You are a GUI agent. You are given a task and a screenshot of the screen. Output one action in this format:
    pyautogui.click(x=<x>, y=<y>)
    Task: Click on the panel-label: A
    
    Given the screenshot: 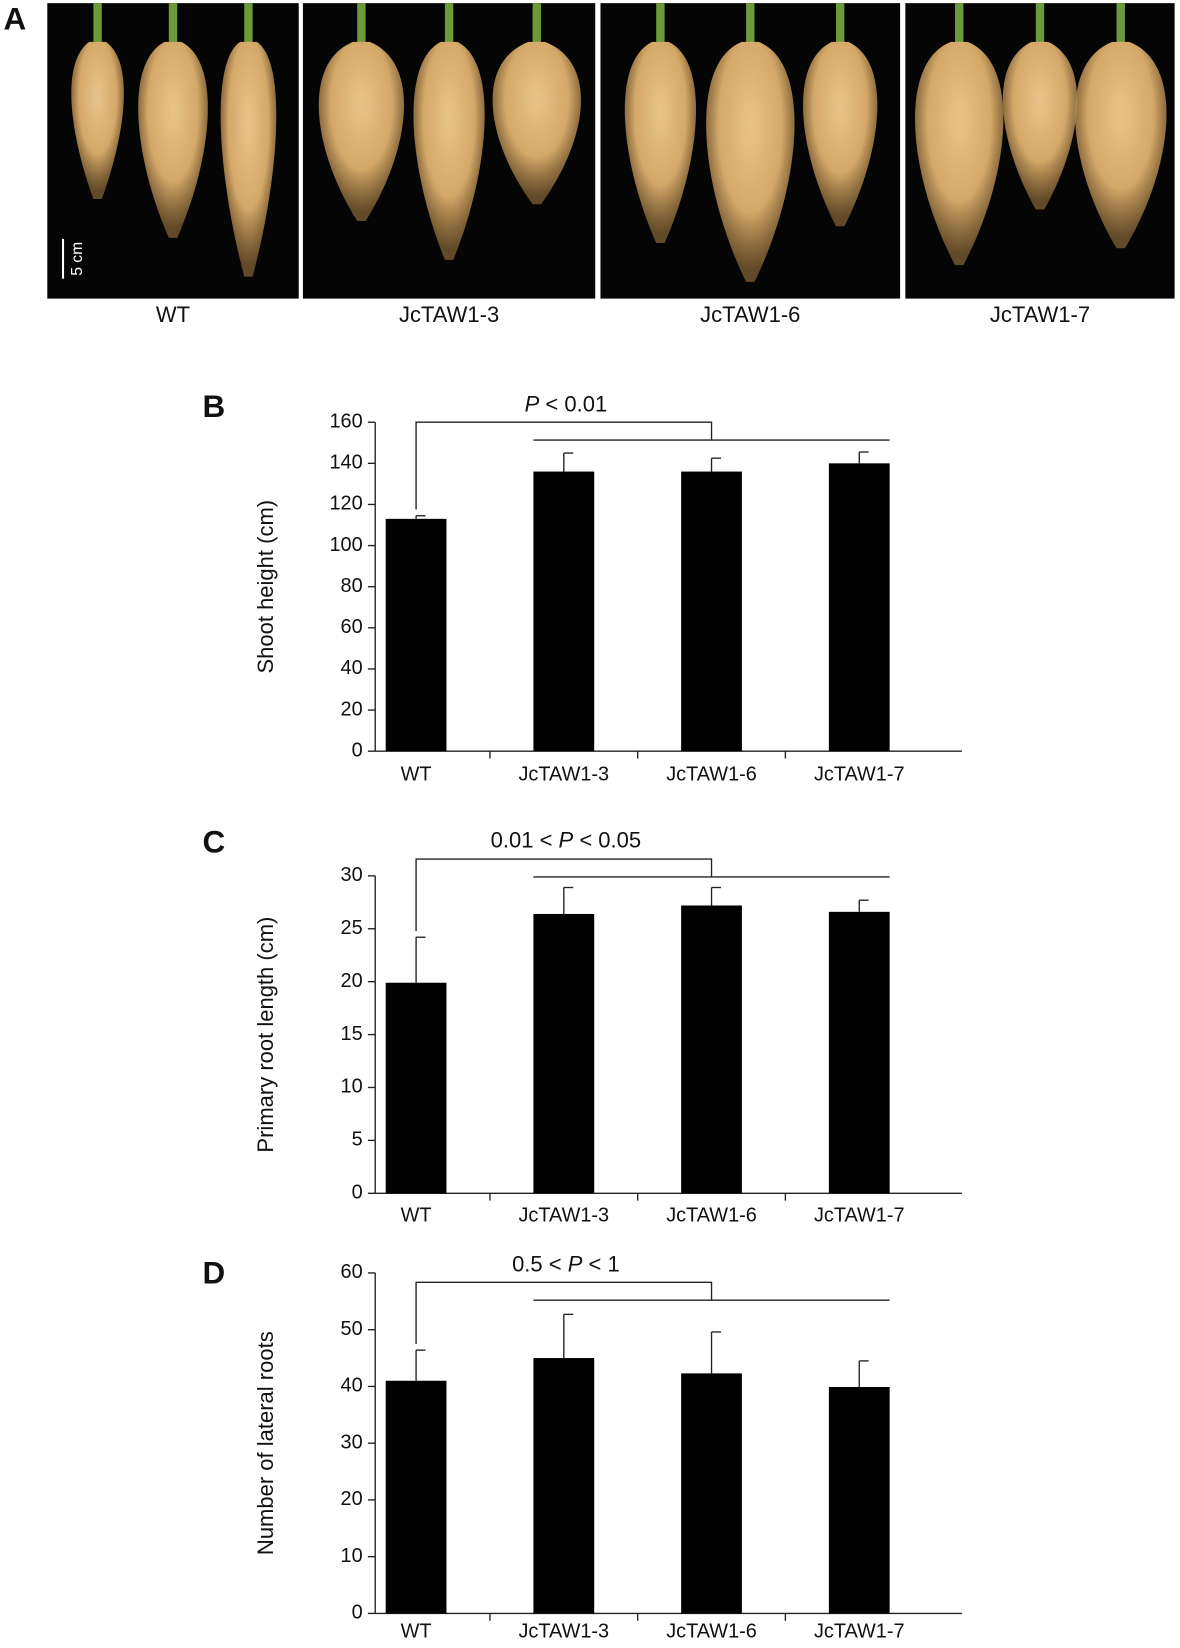 What is the action you would take?
    pyautogui.click(x=14, y=18)
    